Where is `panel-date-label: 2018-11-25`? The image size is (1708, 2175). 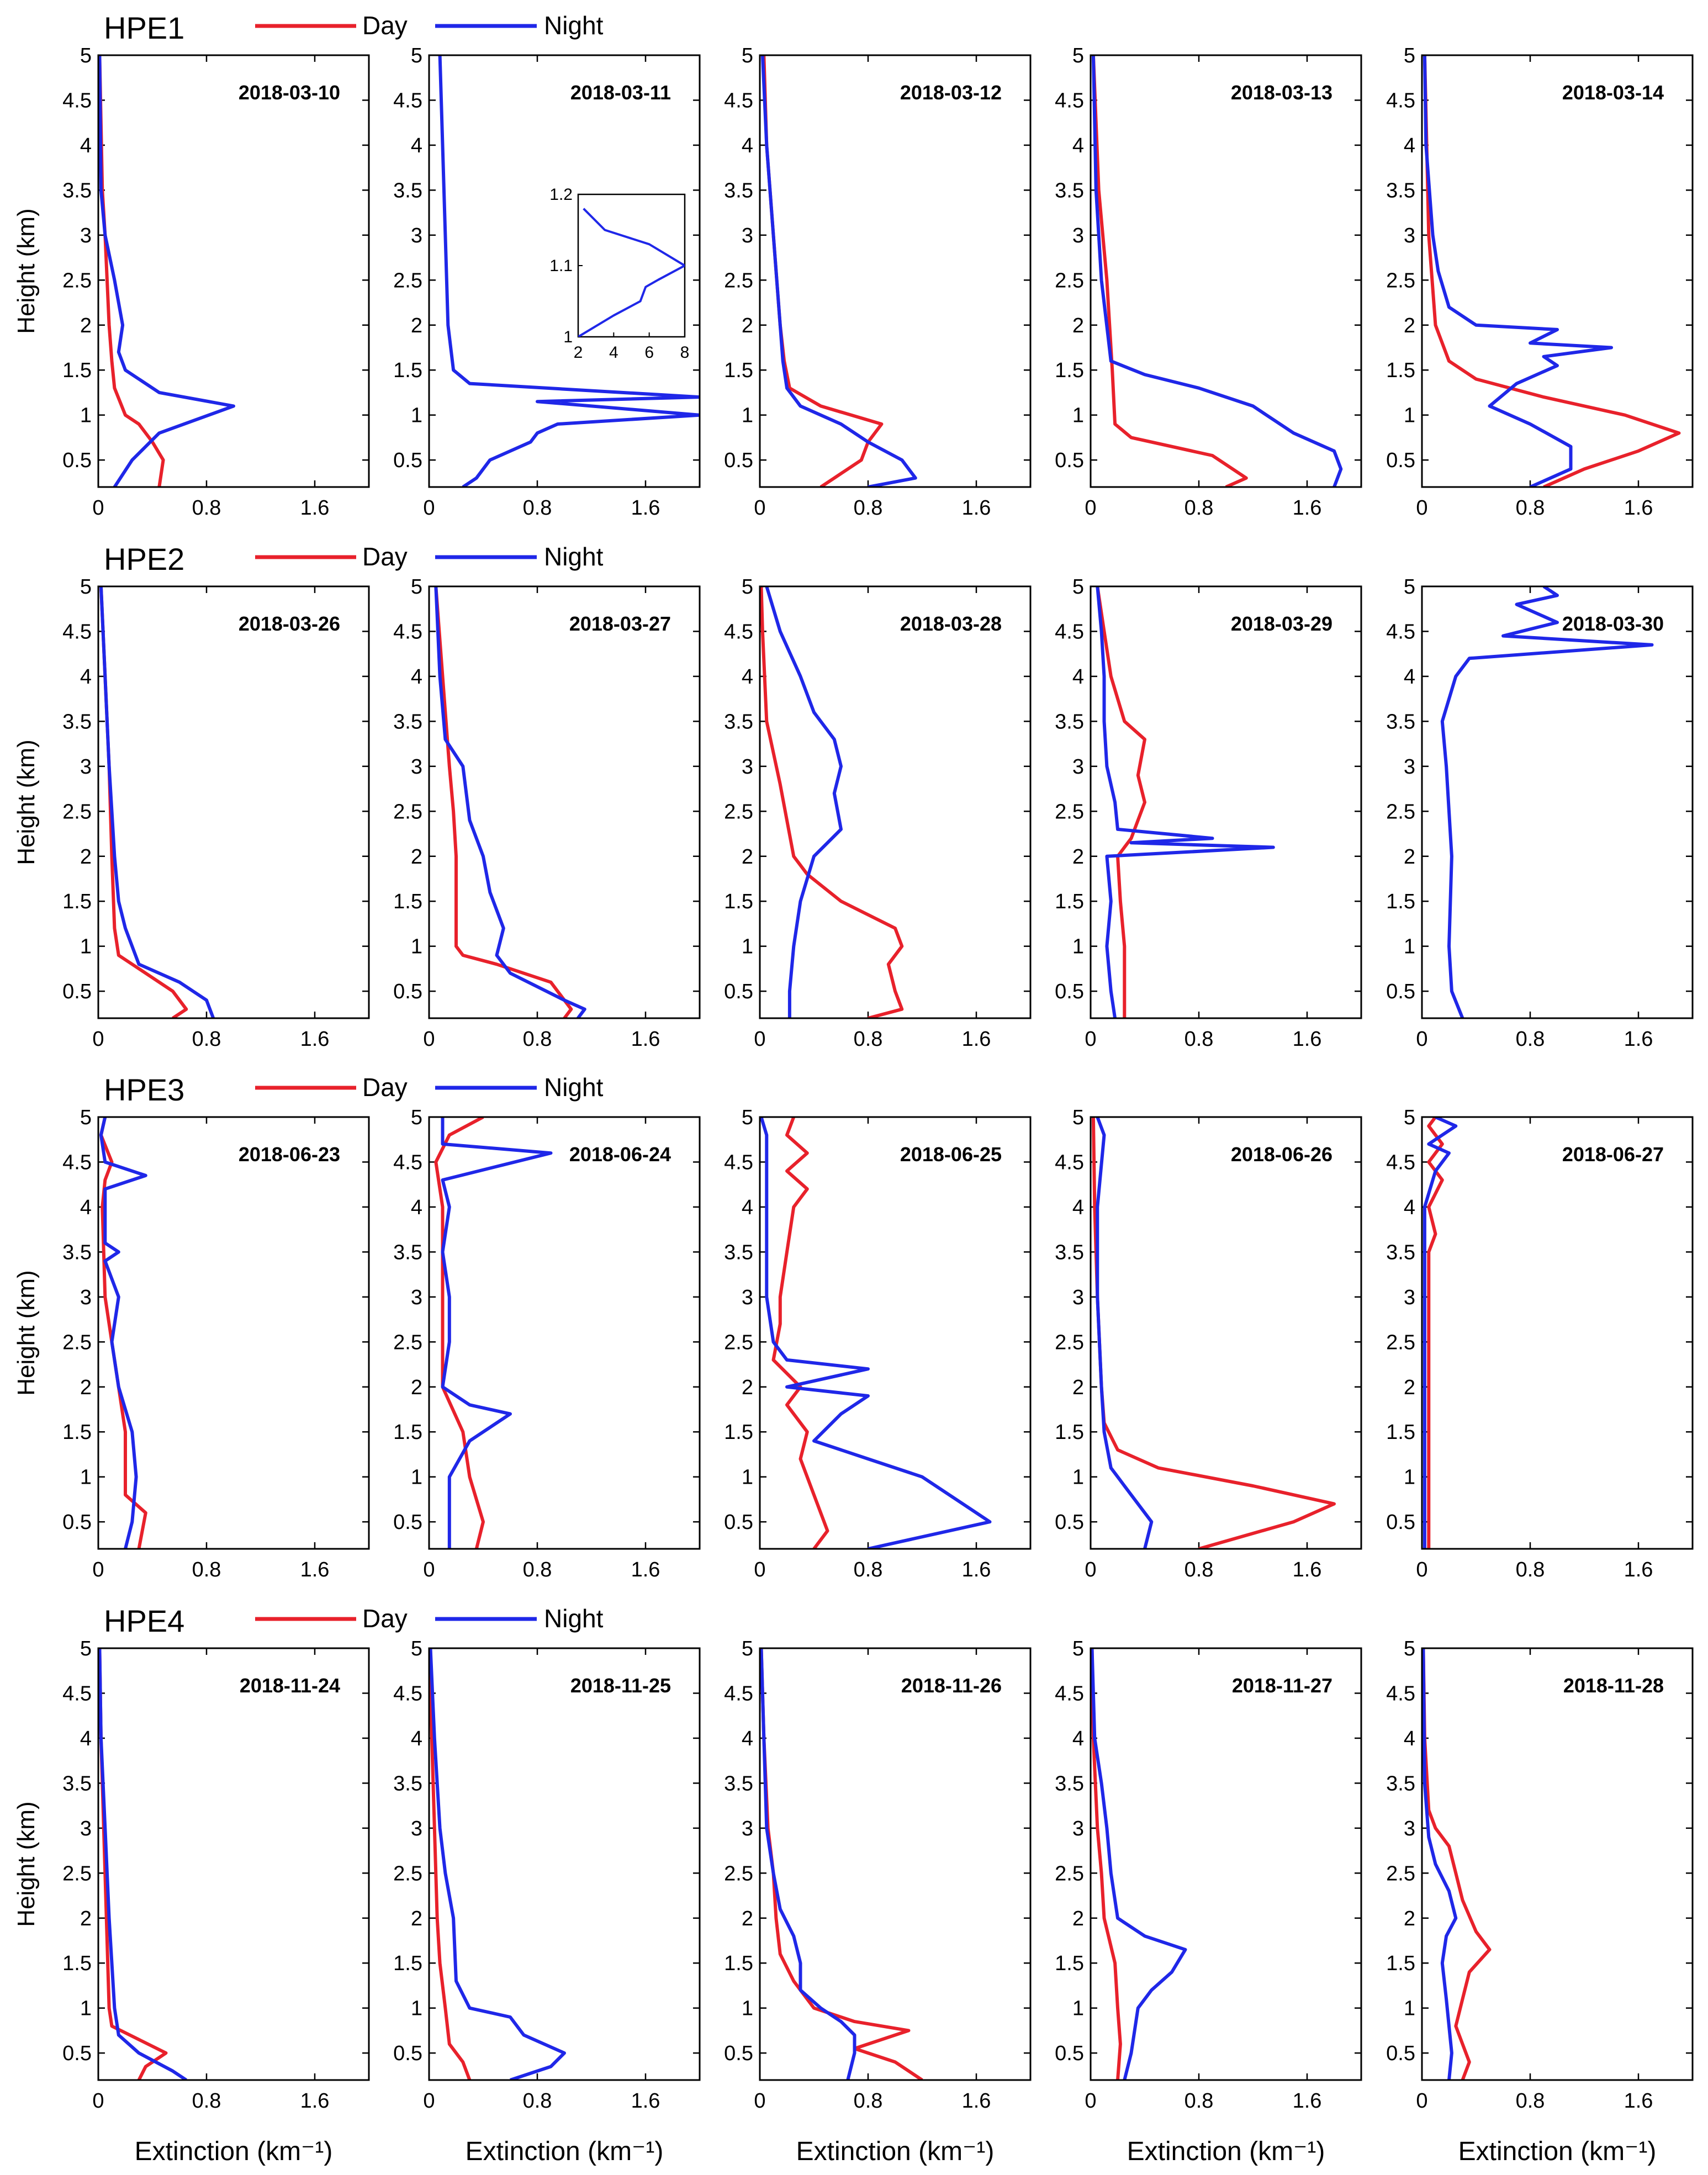
panel-date-label: 2018-11-25 is located at coordinates (621, 1685).